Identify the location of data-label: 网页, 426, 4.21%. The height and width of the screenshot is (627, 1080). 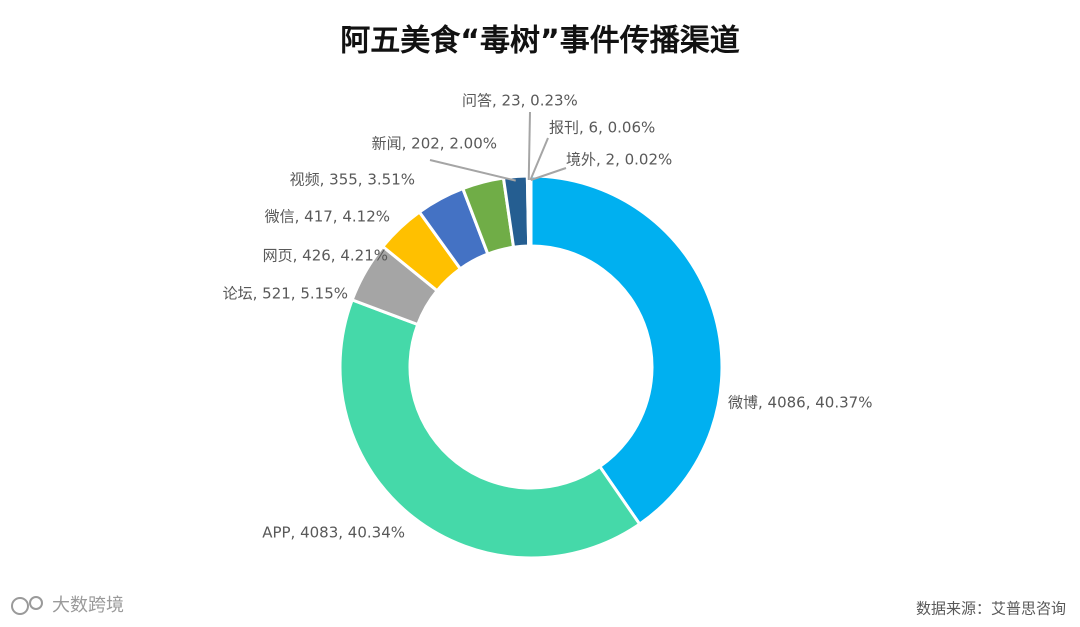
(325, 256).